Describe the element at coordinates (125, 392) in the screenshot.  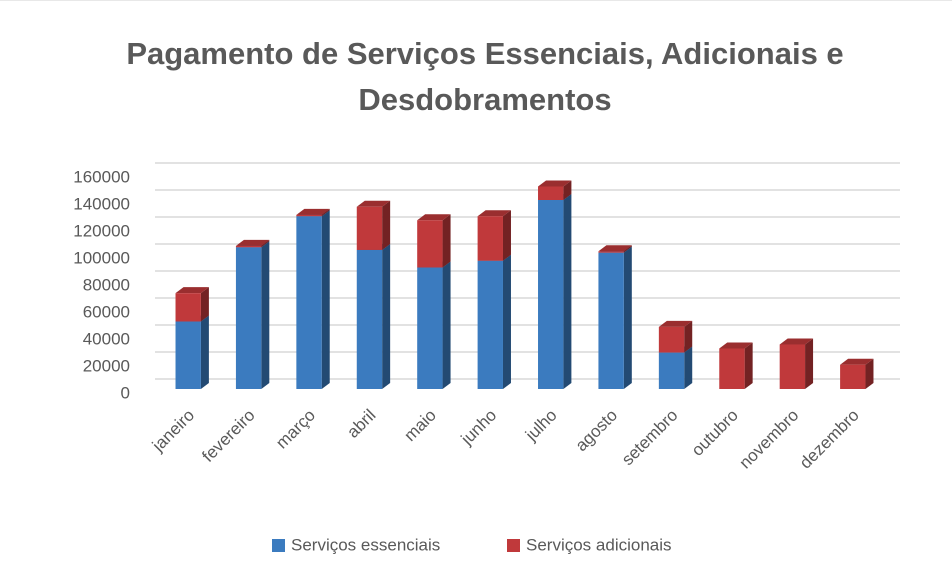
I see `y-tick-label: 0` at that location.